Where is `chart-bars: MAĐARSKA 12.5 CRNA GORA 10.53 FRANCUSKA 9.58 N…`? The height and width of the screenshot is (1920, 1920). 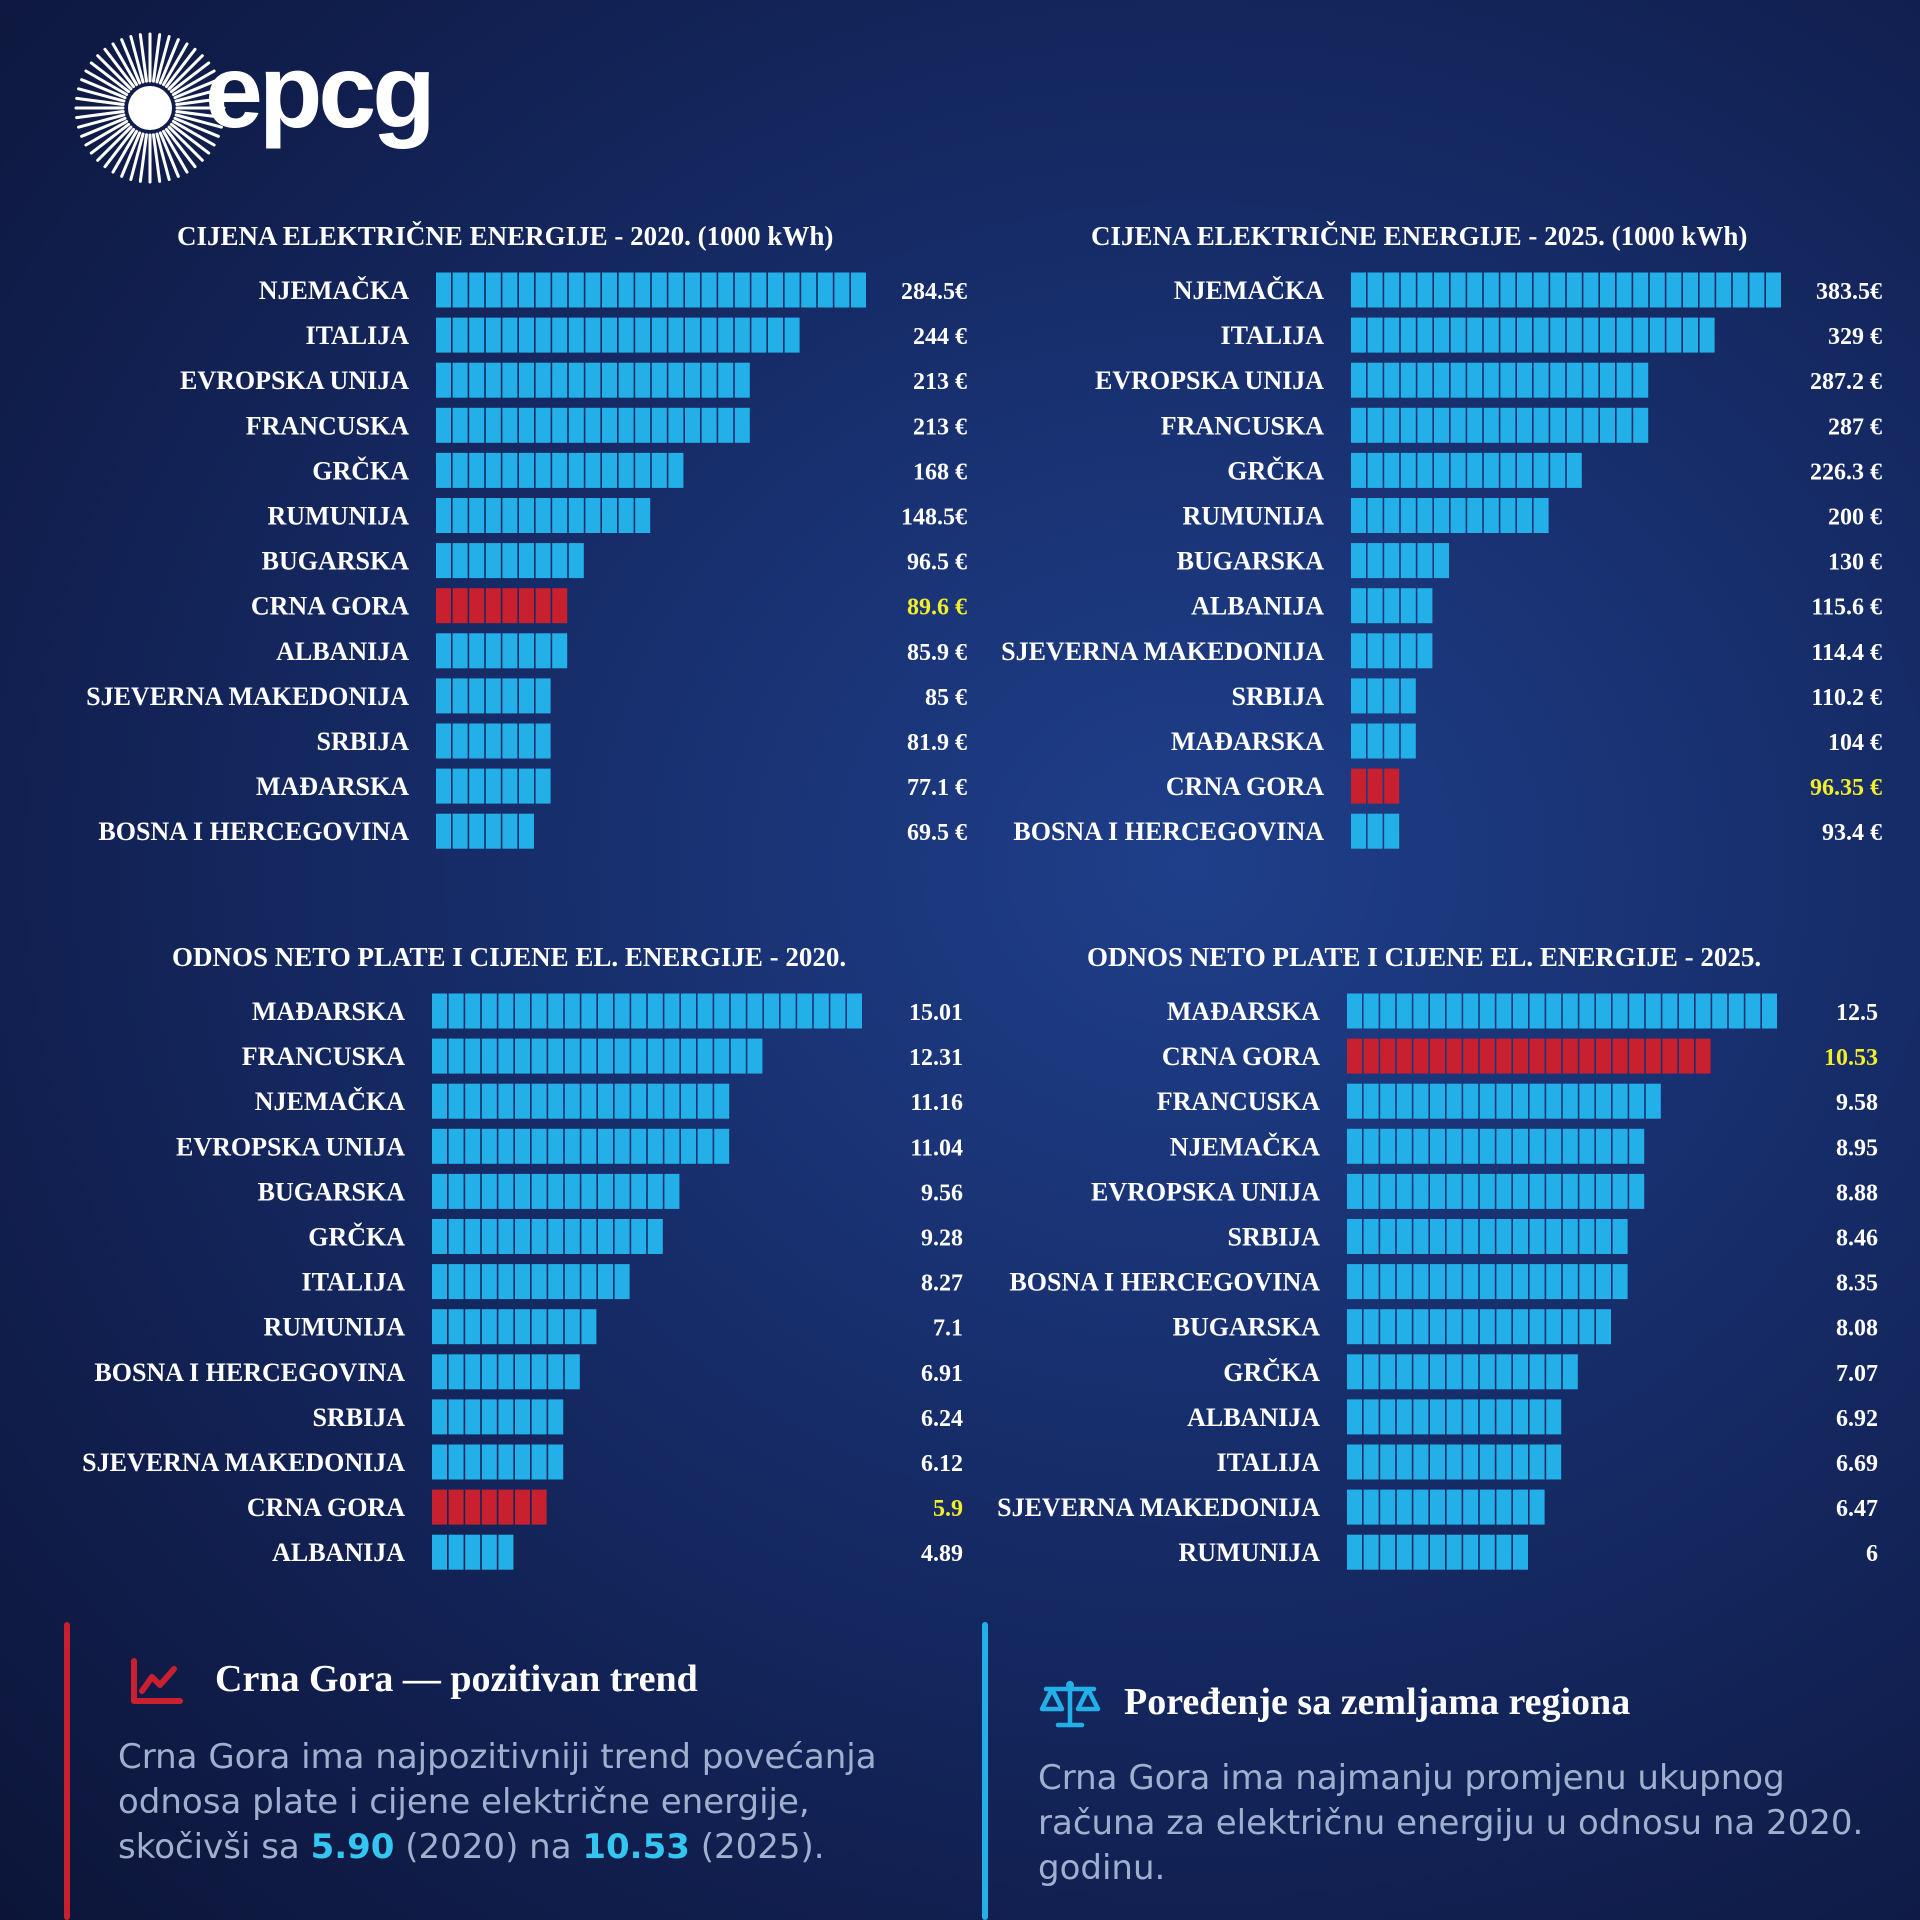
chart-bars: MAĐARSKA 12.5 CRNA GORA 10.53 FRANCUSKA 9.58 N… is located at coordinates (1437, 1281).